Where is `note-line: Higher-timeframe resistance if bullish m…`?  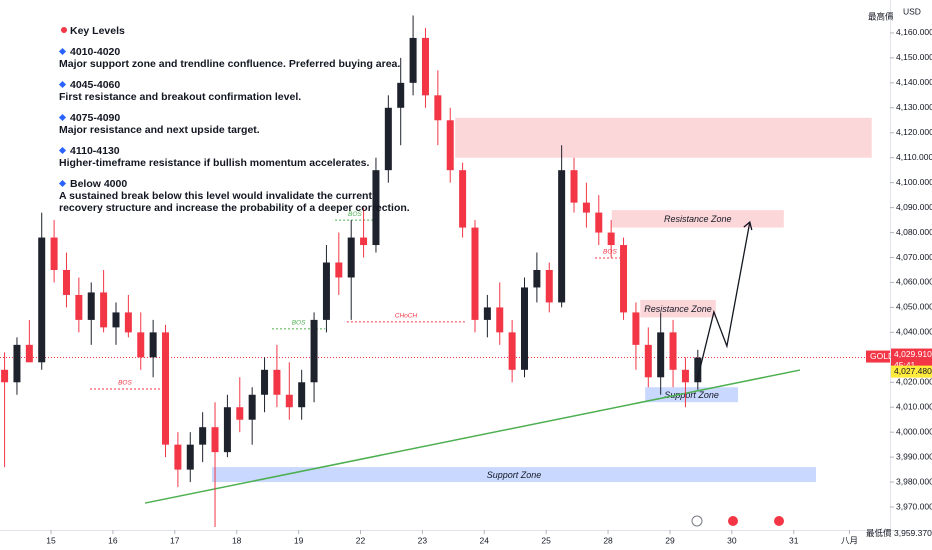
note-line: Higher-timeframe resistance if bullish m… is located at coordinates (214, 163).